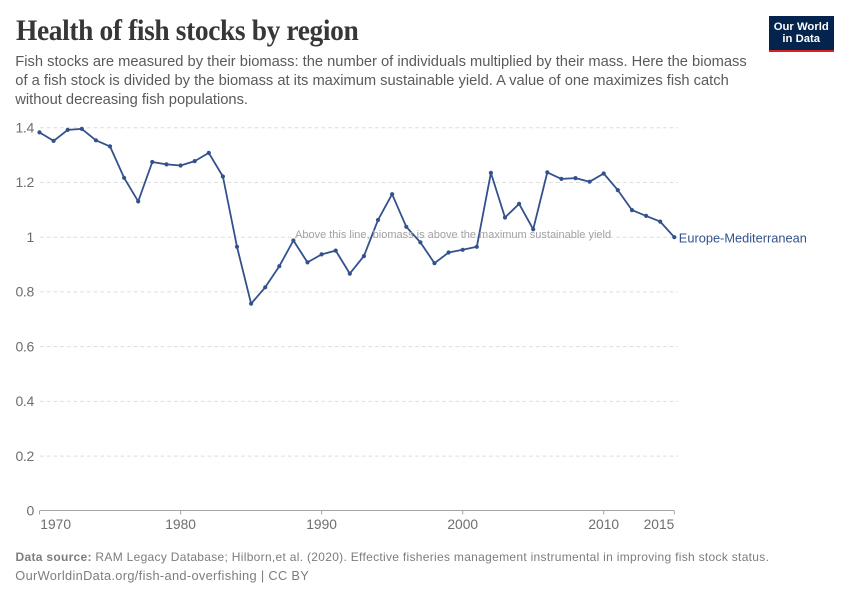 The image size is (850, 600). What do you see at coordinates (321, 524) in the screenshot?
I see `svg-text: 1990` at bounding box center [321, 524].